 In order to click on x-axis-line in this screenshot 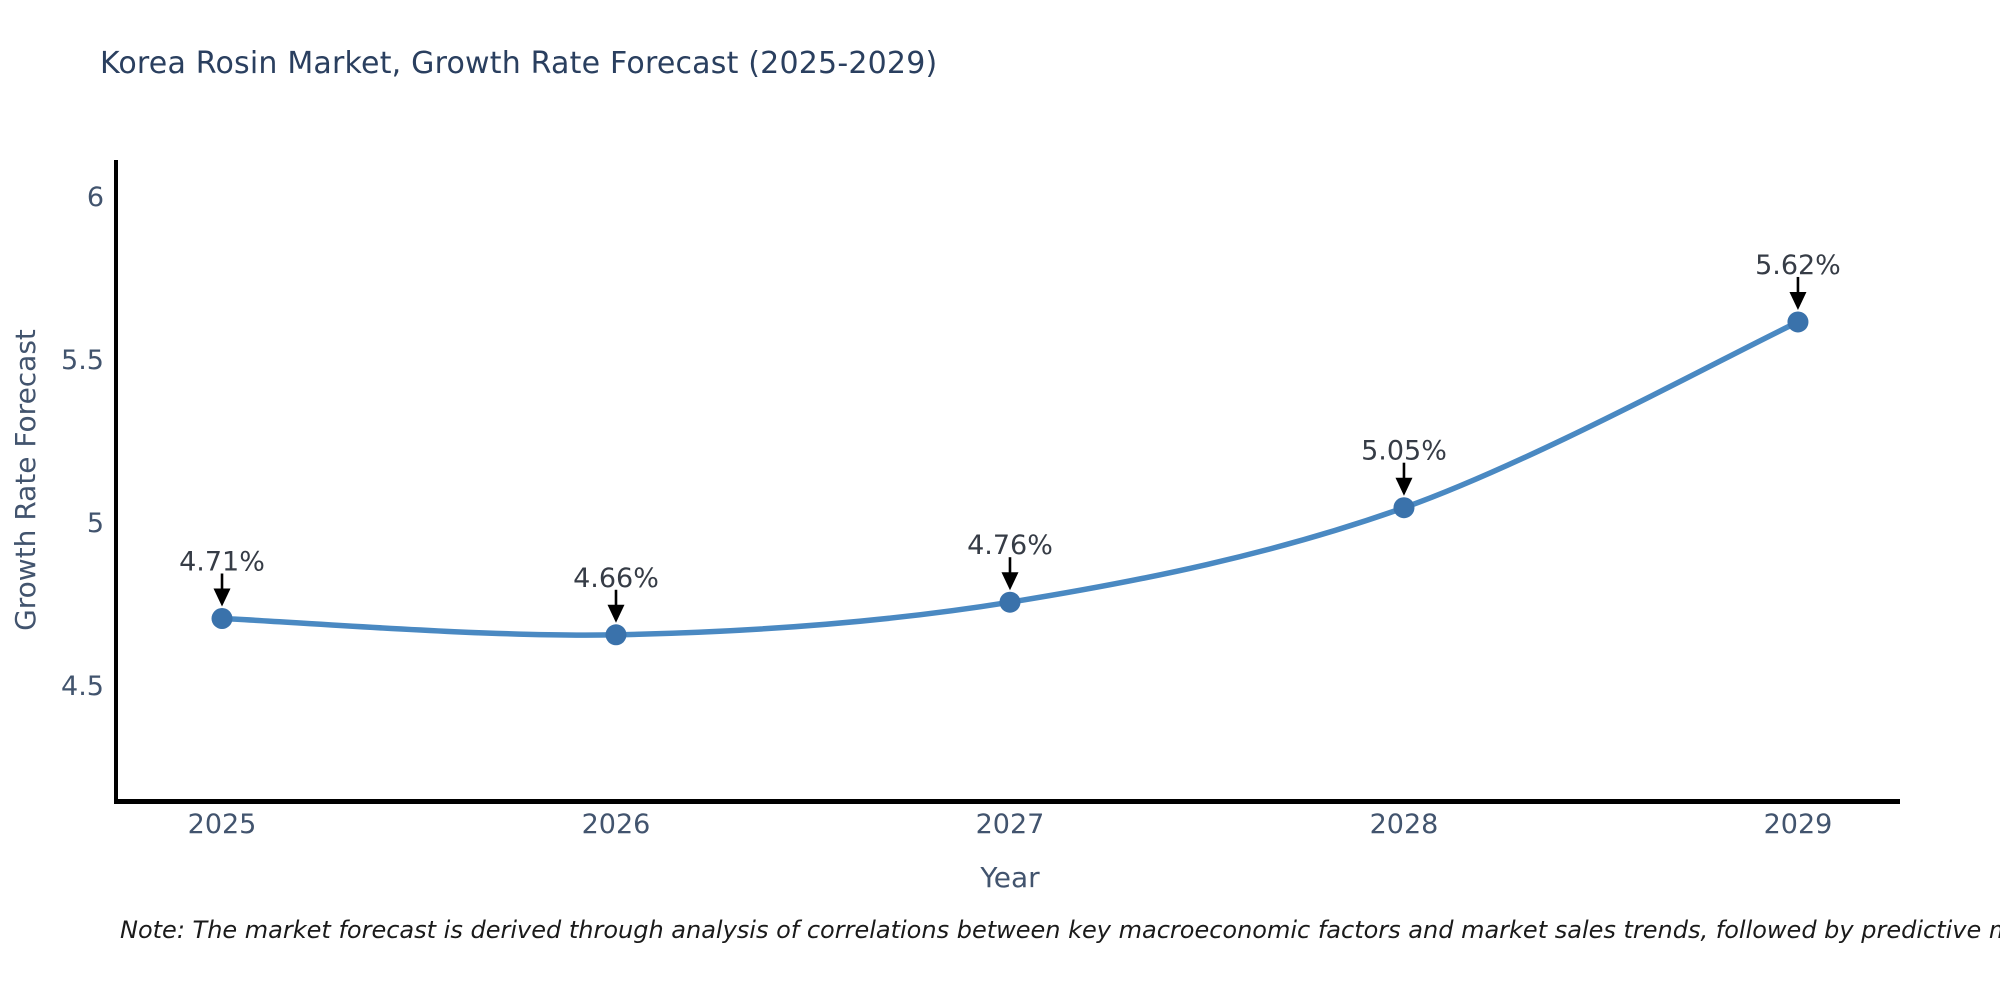, I will do `click(1007, 801)`.